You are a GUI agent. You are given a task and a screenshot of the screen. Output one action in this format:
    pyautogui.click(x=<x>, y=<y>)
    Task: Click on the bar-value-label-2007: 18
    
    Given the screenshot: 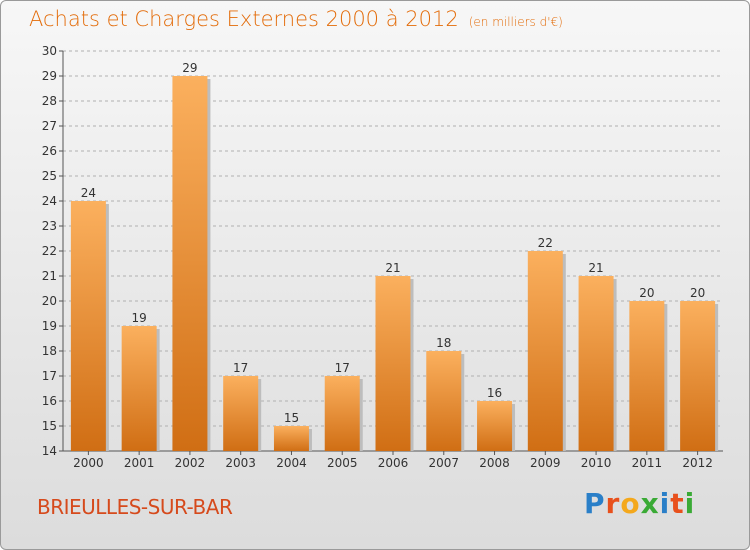 What is the action you would take?
    pyautogui.click(x=443, y=343)
    